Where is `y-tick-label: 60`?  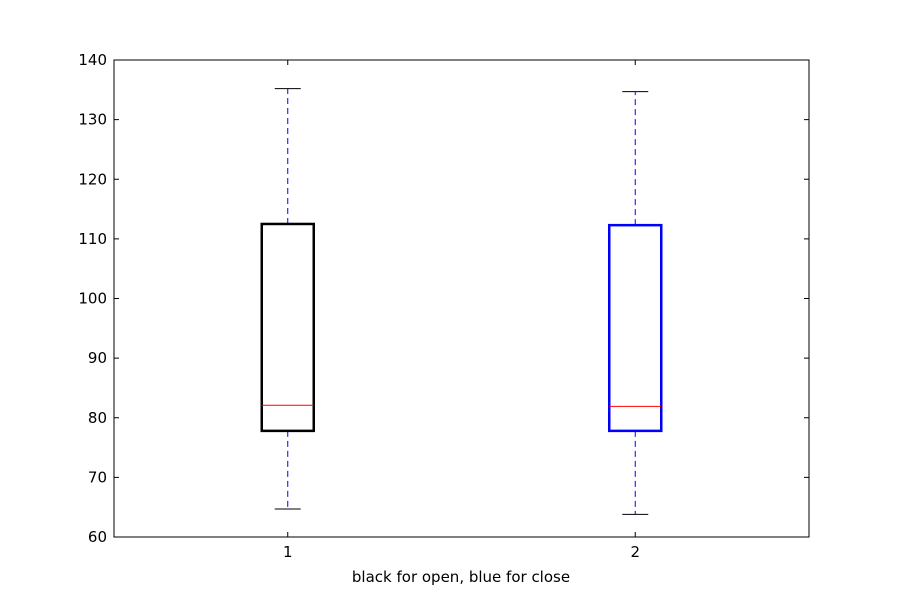
y-tick-label: 60 is located at coordinates (97, 537).